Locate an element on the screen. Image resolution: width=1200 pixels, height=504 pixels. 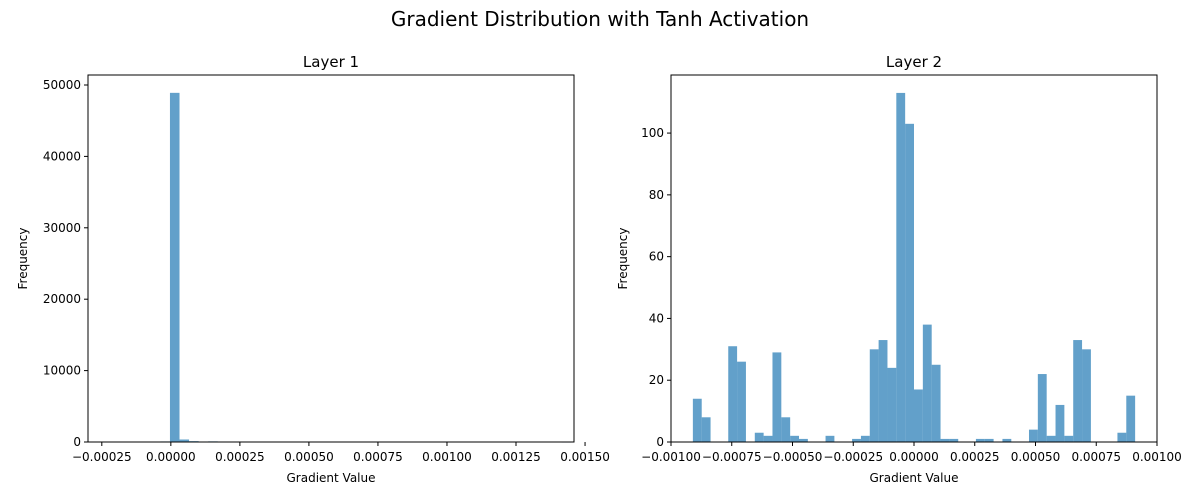
y-tick-label: 40000 is located at coordinates (62, 156).